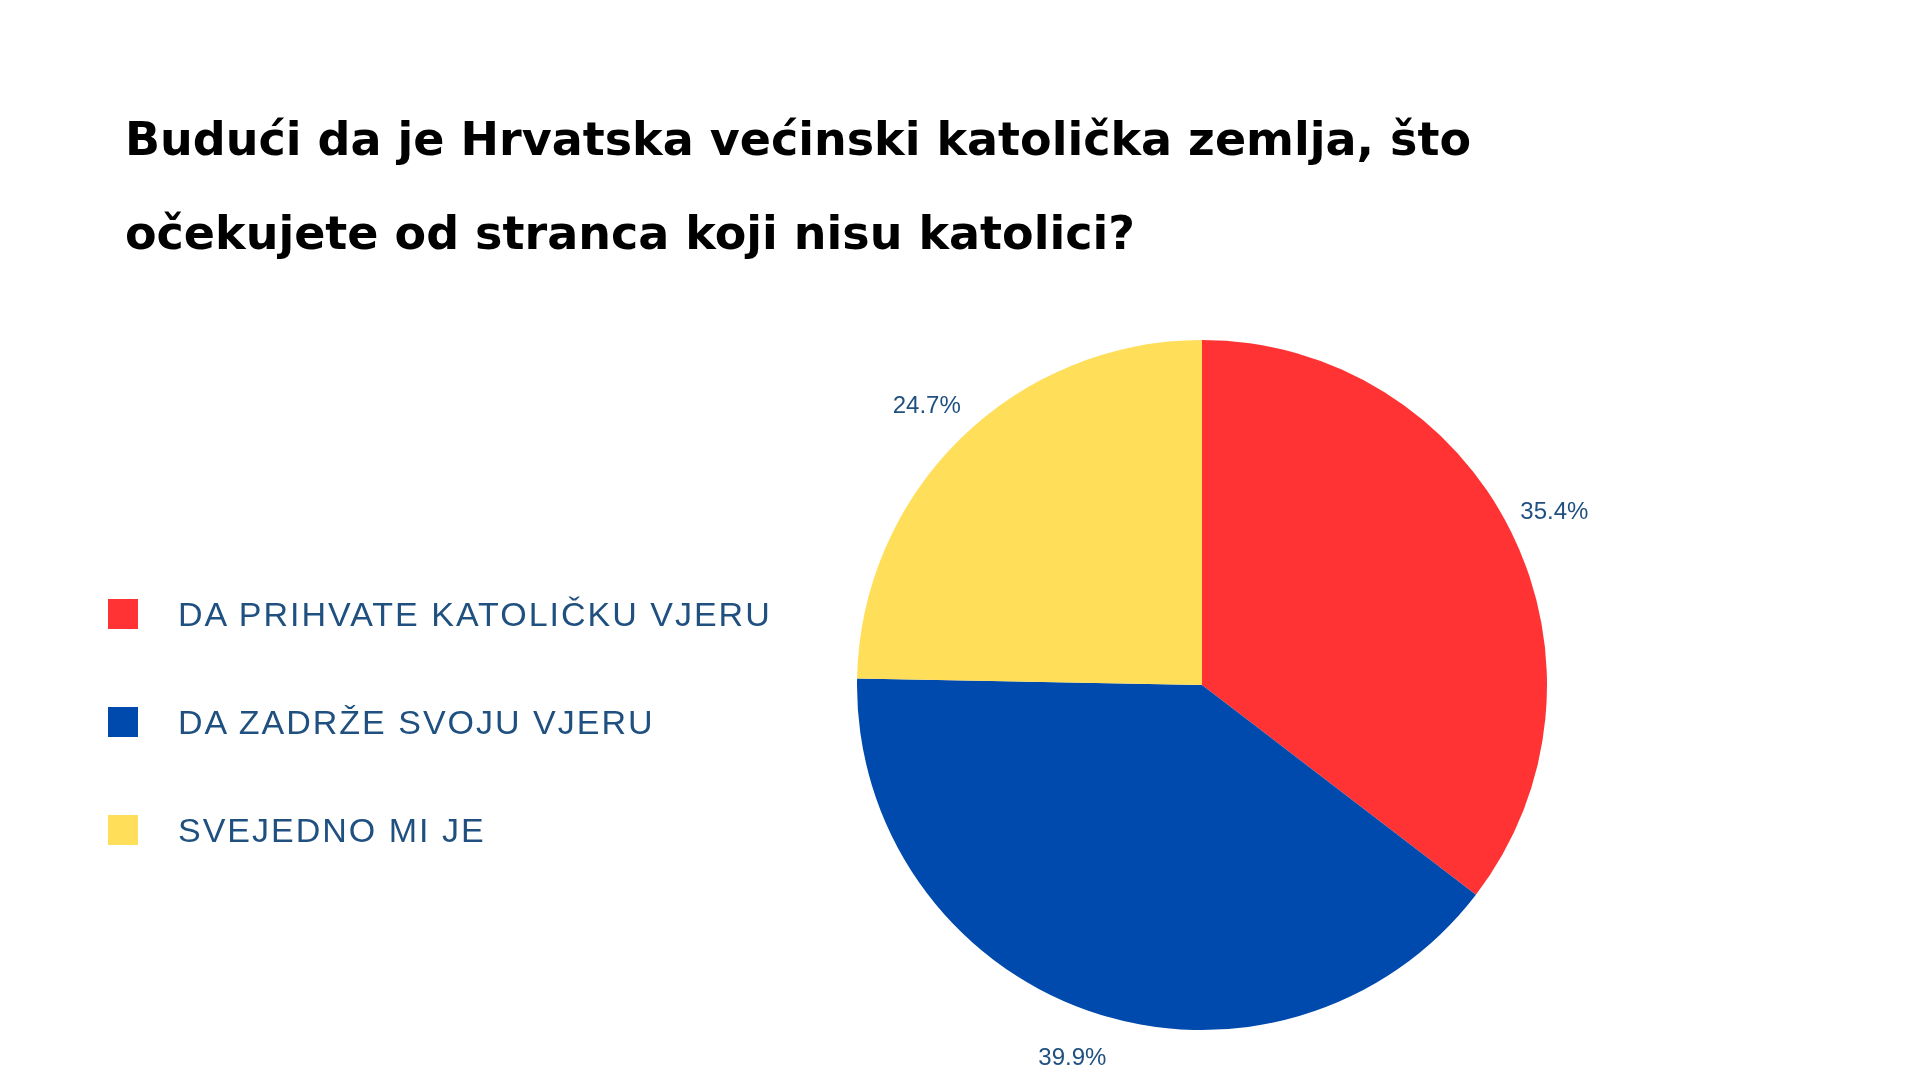 The width and height of the screenshot is (1920, 1080). Describe the element at coordinates (332, 830) in the screenshot. I see `legend-label: SVEJEDNO MI JE` at that location.